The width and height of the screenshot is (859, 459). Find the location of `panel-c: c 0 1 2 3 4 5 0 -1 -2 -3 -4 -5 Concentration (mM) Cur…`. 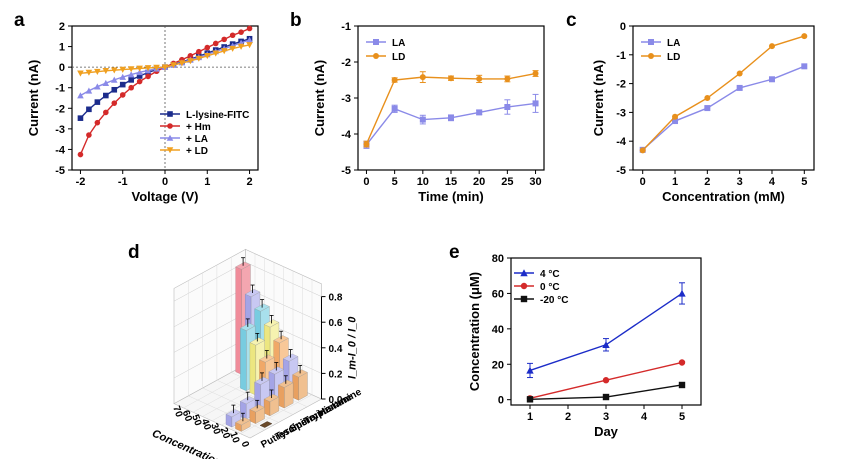

panel-c: c 0 1 2 3 4 5 0 -1 -2 -3 -4 -5 Concentration (mM) Cur… is located at coordinates (690, 107).